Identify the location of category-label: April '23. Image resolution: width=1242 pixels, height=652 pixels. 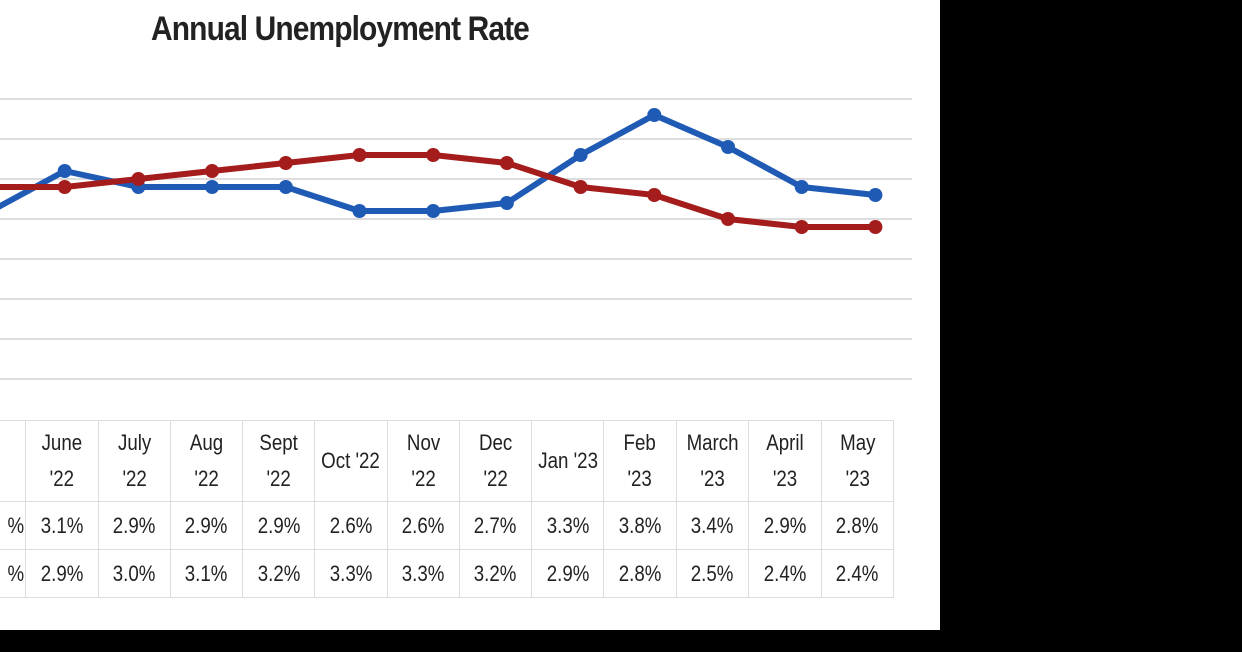
(785, 461).